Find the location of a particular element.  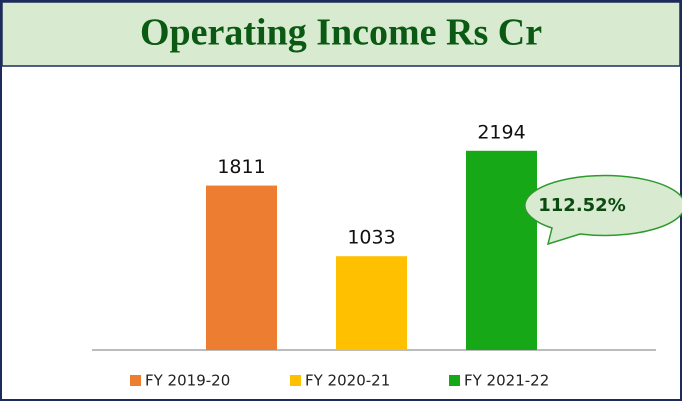

chart-title: Operating Income Rs Cr is located at coordinates (341, 33).